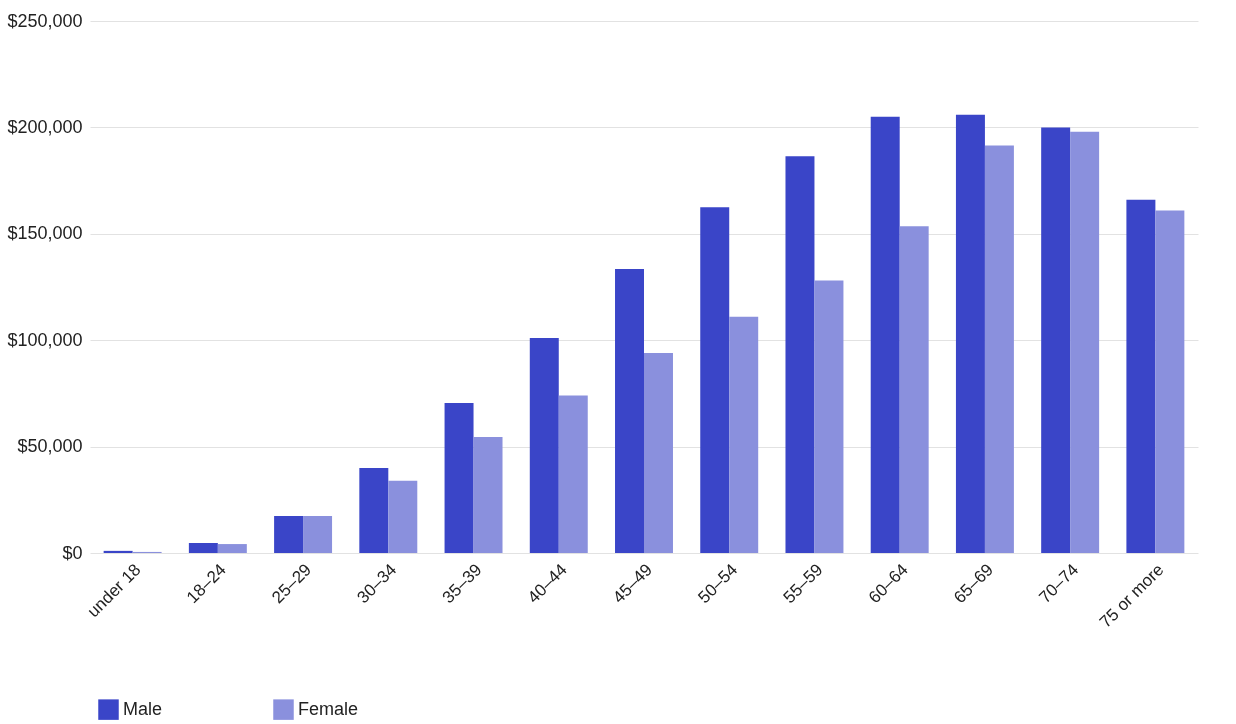 The width and height of the screenshot is (1236, 724). I want to click on y-tick-label: $150,000, so click(45, 233).